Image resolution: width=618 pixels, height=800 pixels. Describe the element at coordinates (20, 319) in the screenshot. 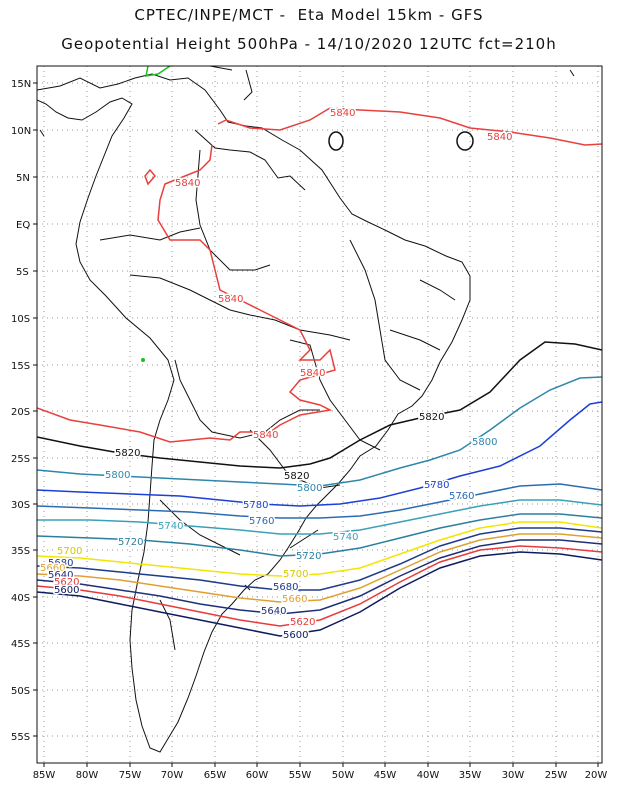

I see `lat-label: 10S` at that location.